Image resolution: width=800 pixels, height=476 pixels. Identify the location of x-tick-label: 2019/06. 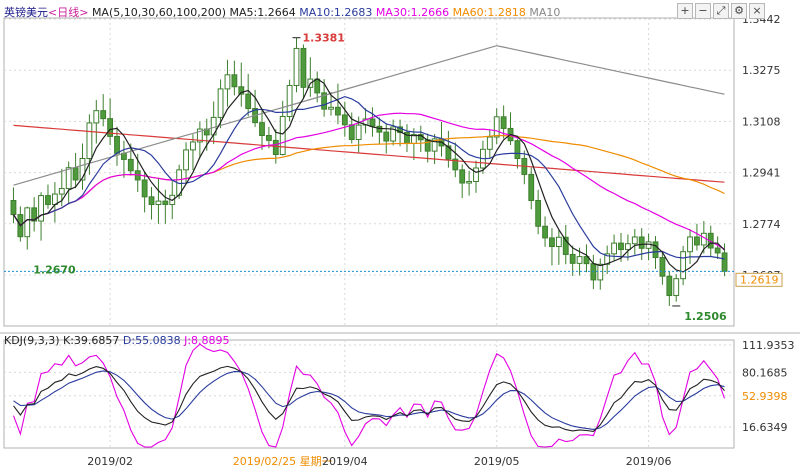
(649, 461).